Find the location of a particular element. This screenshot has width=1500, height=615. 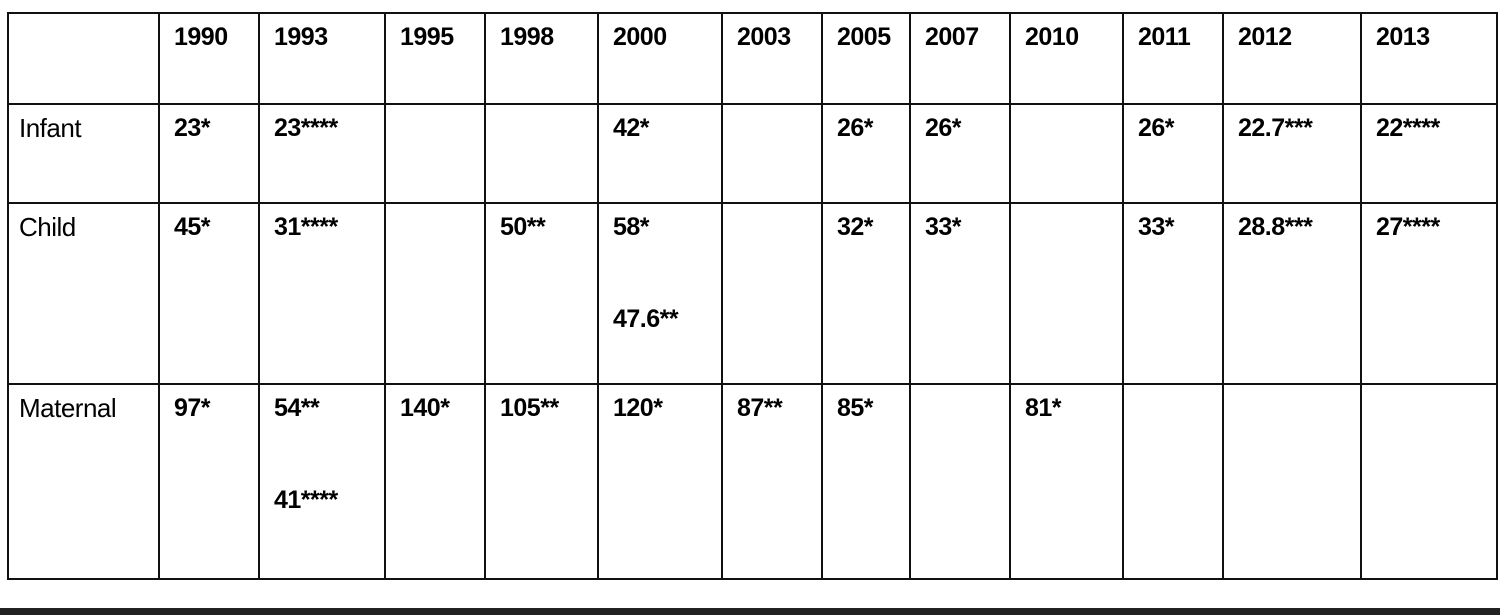

table-cell: 54** 41**** is located at coordinates (322, 481).